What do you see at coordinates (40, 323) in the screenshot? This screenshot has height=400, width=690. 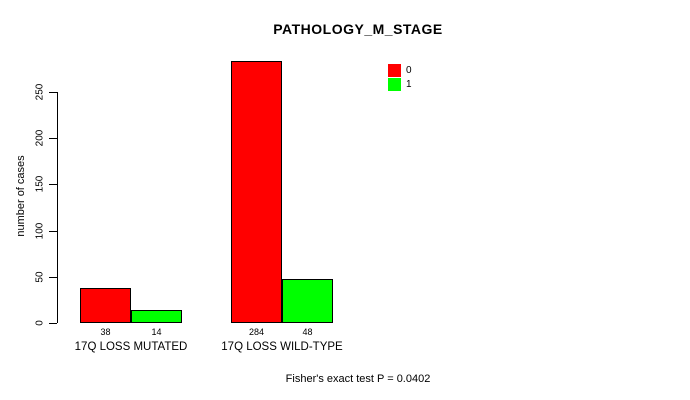 I see `y-tick-label: 0` at bounding box center [40, 323].